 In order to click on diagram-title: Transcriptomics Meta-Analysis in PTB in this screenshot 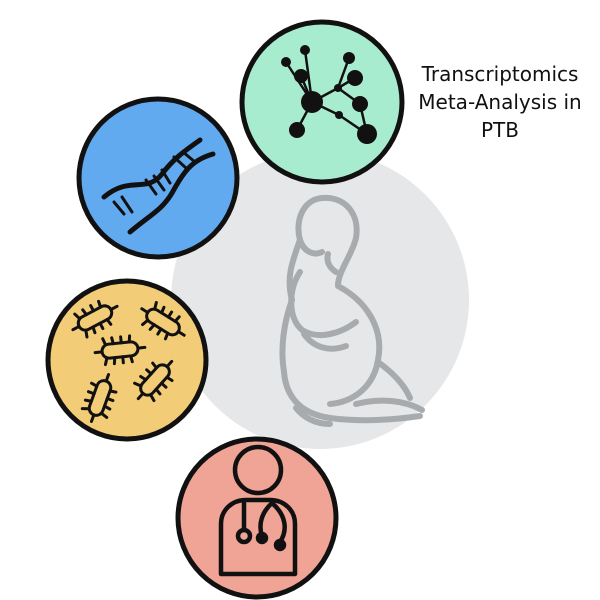, I will do `click(500, 102)`.